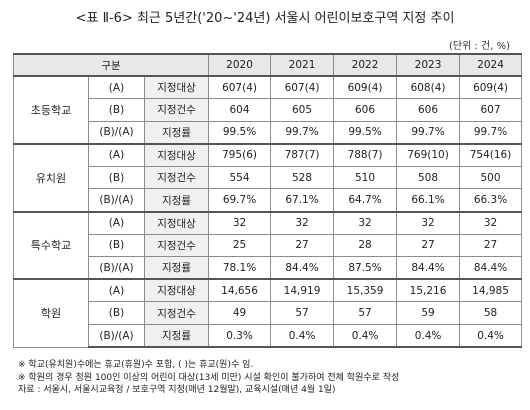 Image resolution: width=530 pixels, height=410 pixels. I want to click on value-cell: 14,985, so click(491, 290).